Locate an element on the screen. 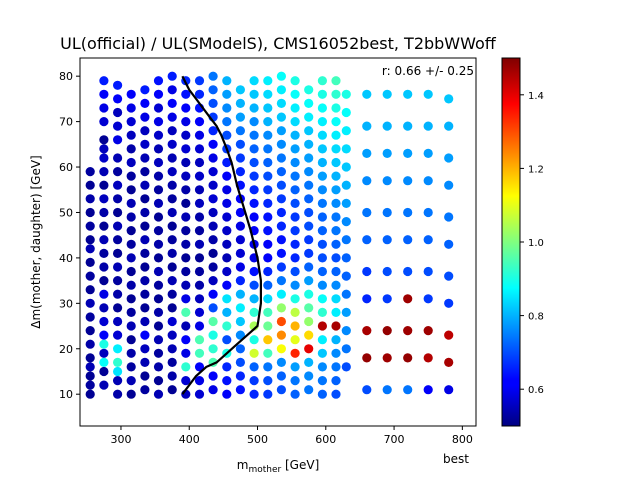 Image resolution: width=640 pixels, height=480 pixels. x-tick-label: 400 is located at coordinates (189, 439).